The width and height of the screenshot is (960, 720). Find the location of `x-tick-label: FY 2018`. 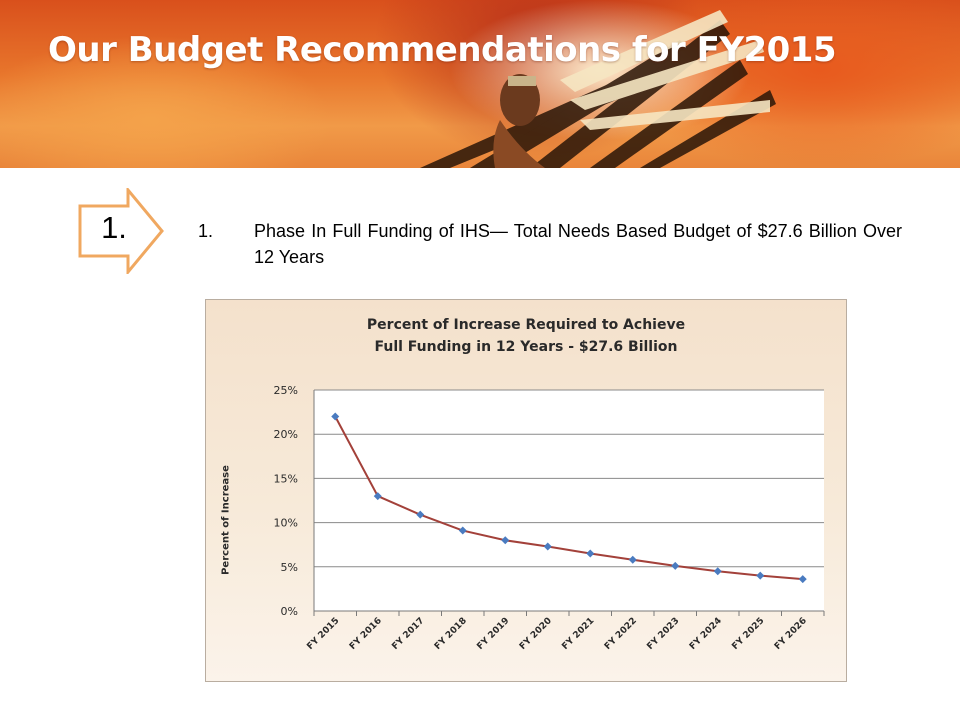

x-tick-label: FY 2018 is located at coordinates (451, 634).